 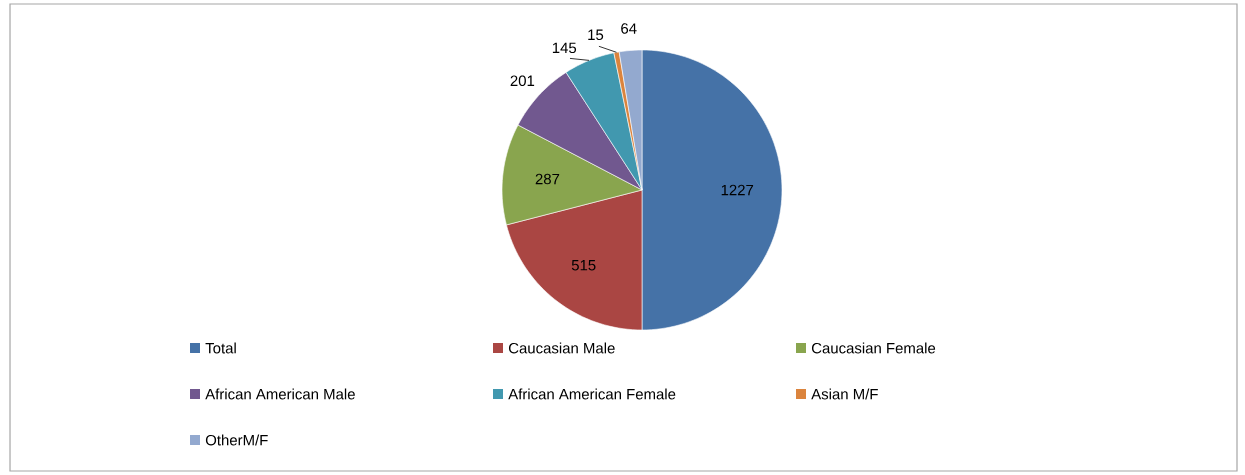 I want to click on data-label: 1227, so click(x=737, y=190).